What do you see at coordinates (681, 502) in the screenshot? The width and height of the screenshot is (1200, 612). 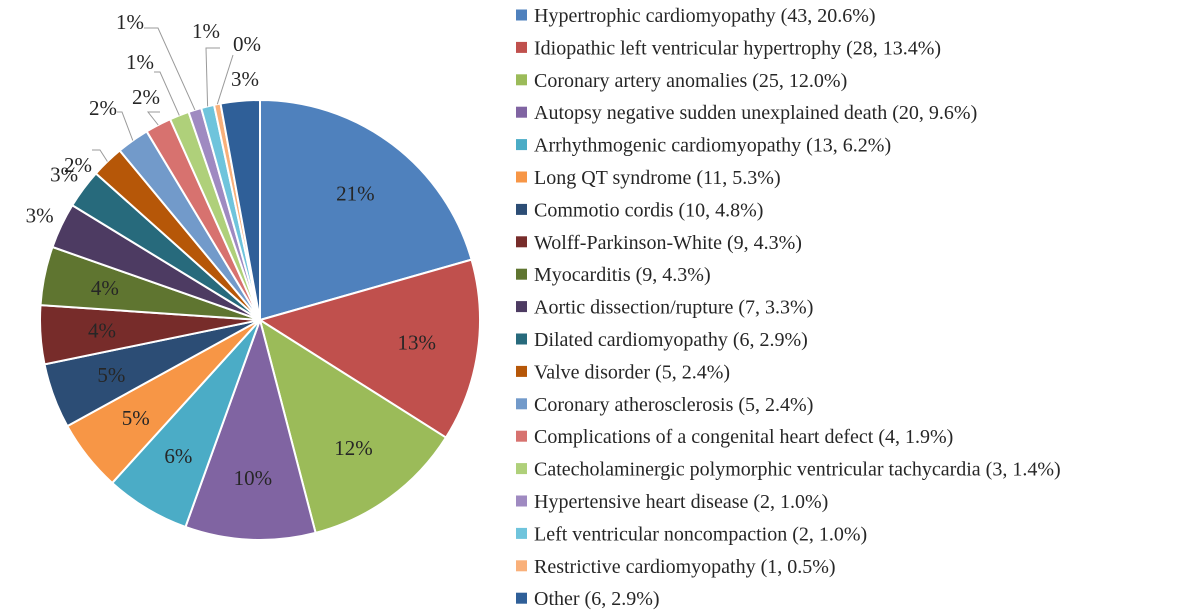 I see `legend-label: Hypertensive heart disease (2, 1.0%)` at bounding box center [681, 502].